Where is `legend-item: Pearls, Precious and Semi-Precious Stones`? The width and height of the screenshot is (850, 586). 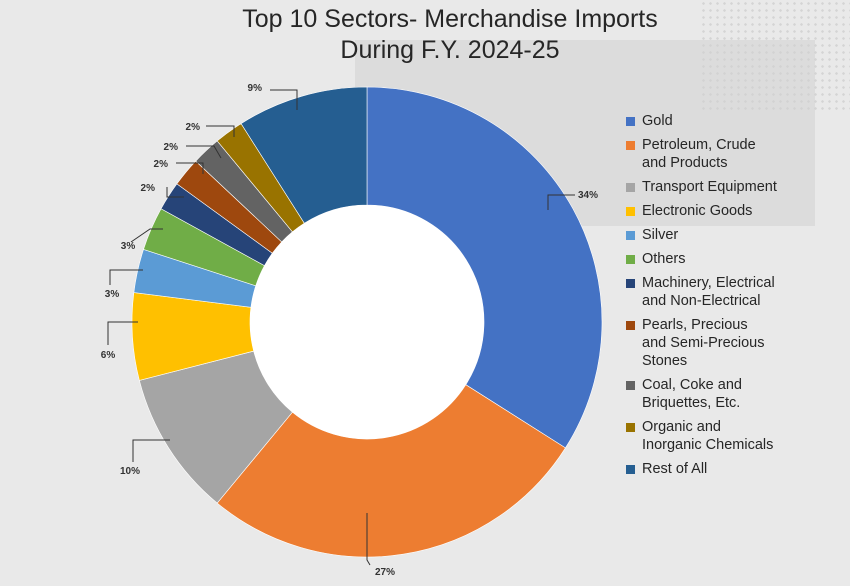
legend-item: Pearls, Precious and Semi-Precious Stones is located at coordinates (736, 343).